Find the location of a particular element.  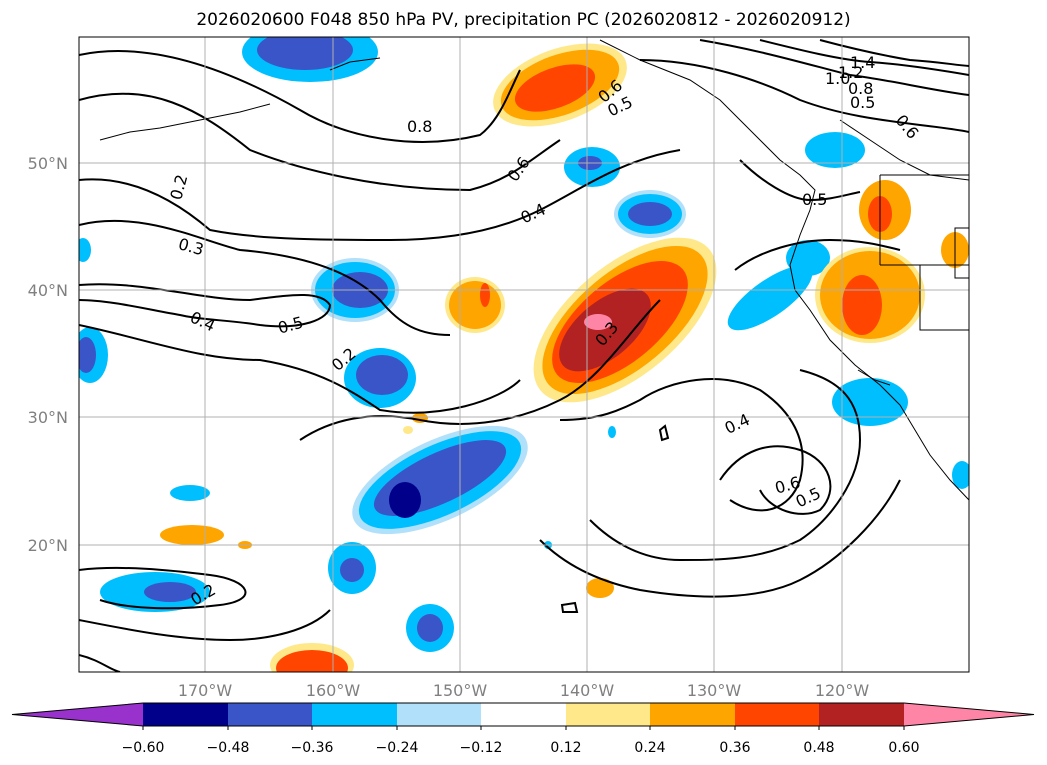

contour-label: 1.4 is located at coordinates (862, 62).